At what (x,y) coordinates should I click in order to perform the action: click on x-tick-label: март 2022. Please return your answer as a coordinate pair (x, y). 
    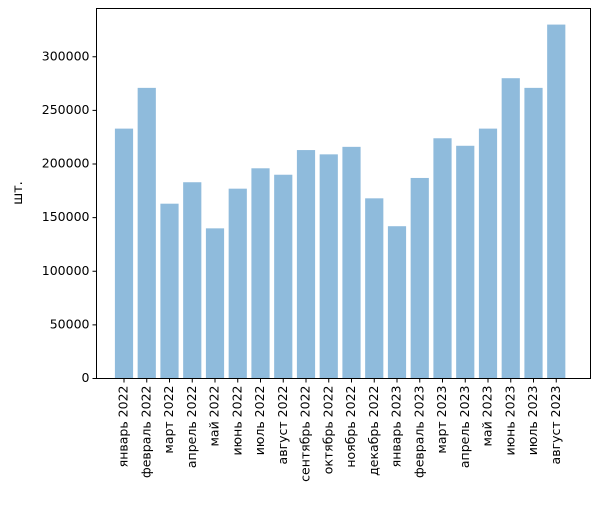
    Looking at the image, I should click on (168, 420).